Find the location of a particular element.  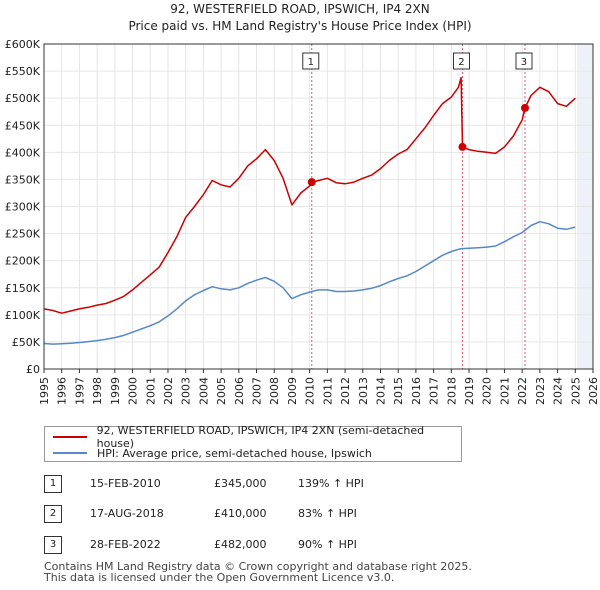

x-tick-label: 2001 is located at coordinates (150, 391).